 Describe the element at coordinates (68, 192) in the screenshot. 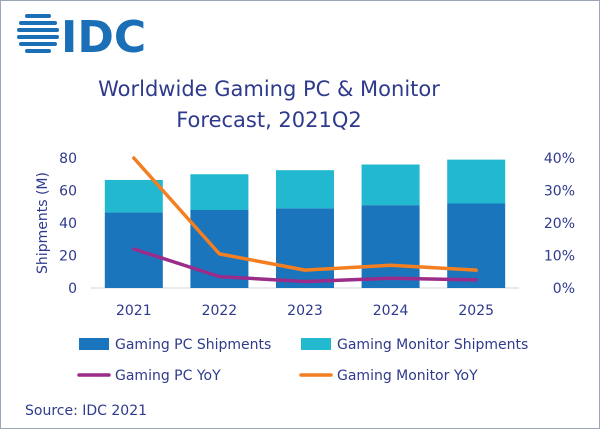

I see `y-tick-label: 60` at that location.